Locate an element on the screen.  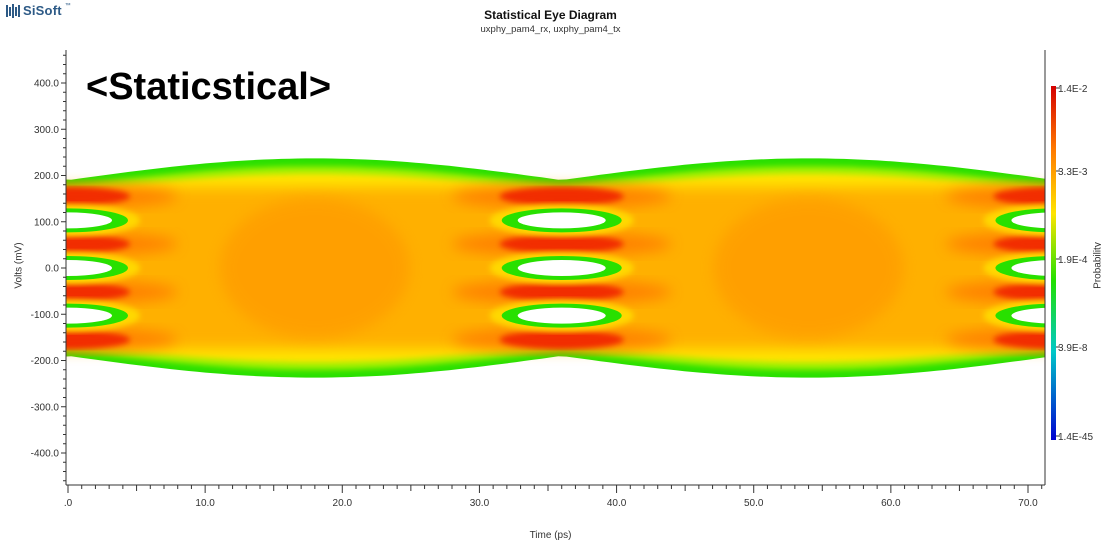
y-tick-label: 300.0 is located at coordinates (46, 130).